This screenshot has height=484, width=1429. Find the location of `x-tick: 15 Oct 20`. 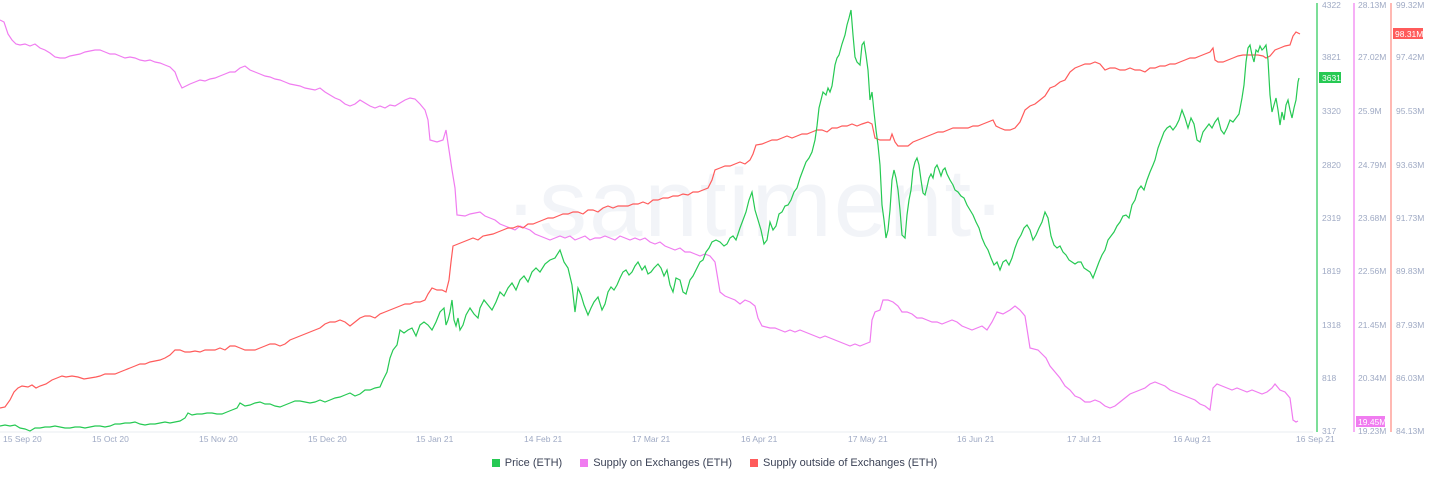

x-tick: 15 Oct 20 is located at coordinates (110, 439).